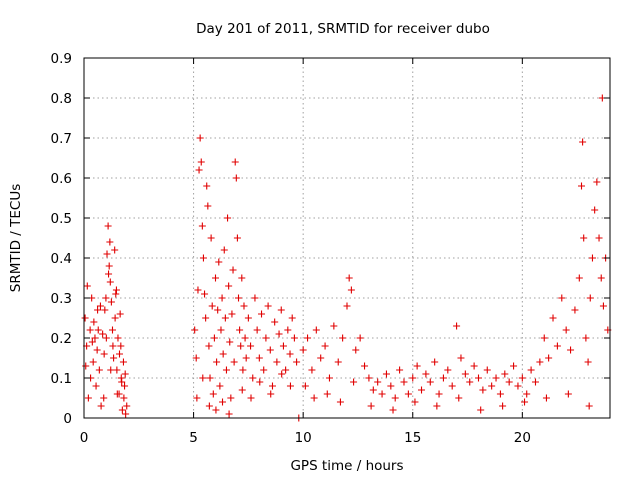 This screenshot has width=640, height=480. Describe the element at coordinates (61, 239) in the screenshot. I see `y-tick-labels: 0 0.1 0.2 0.3 0.4 0.5 0.6 0.7 0.8 0.9` at that location.